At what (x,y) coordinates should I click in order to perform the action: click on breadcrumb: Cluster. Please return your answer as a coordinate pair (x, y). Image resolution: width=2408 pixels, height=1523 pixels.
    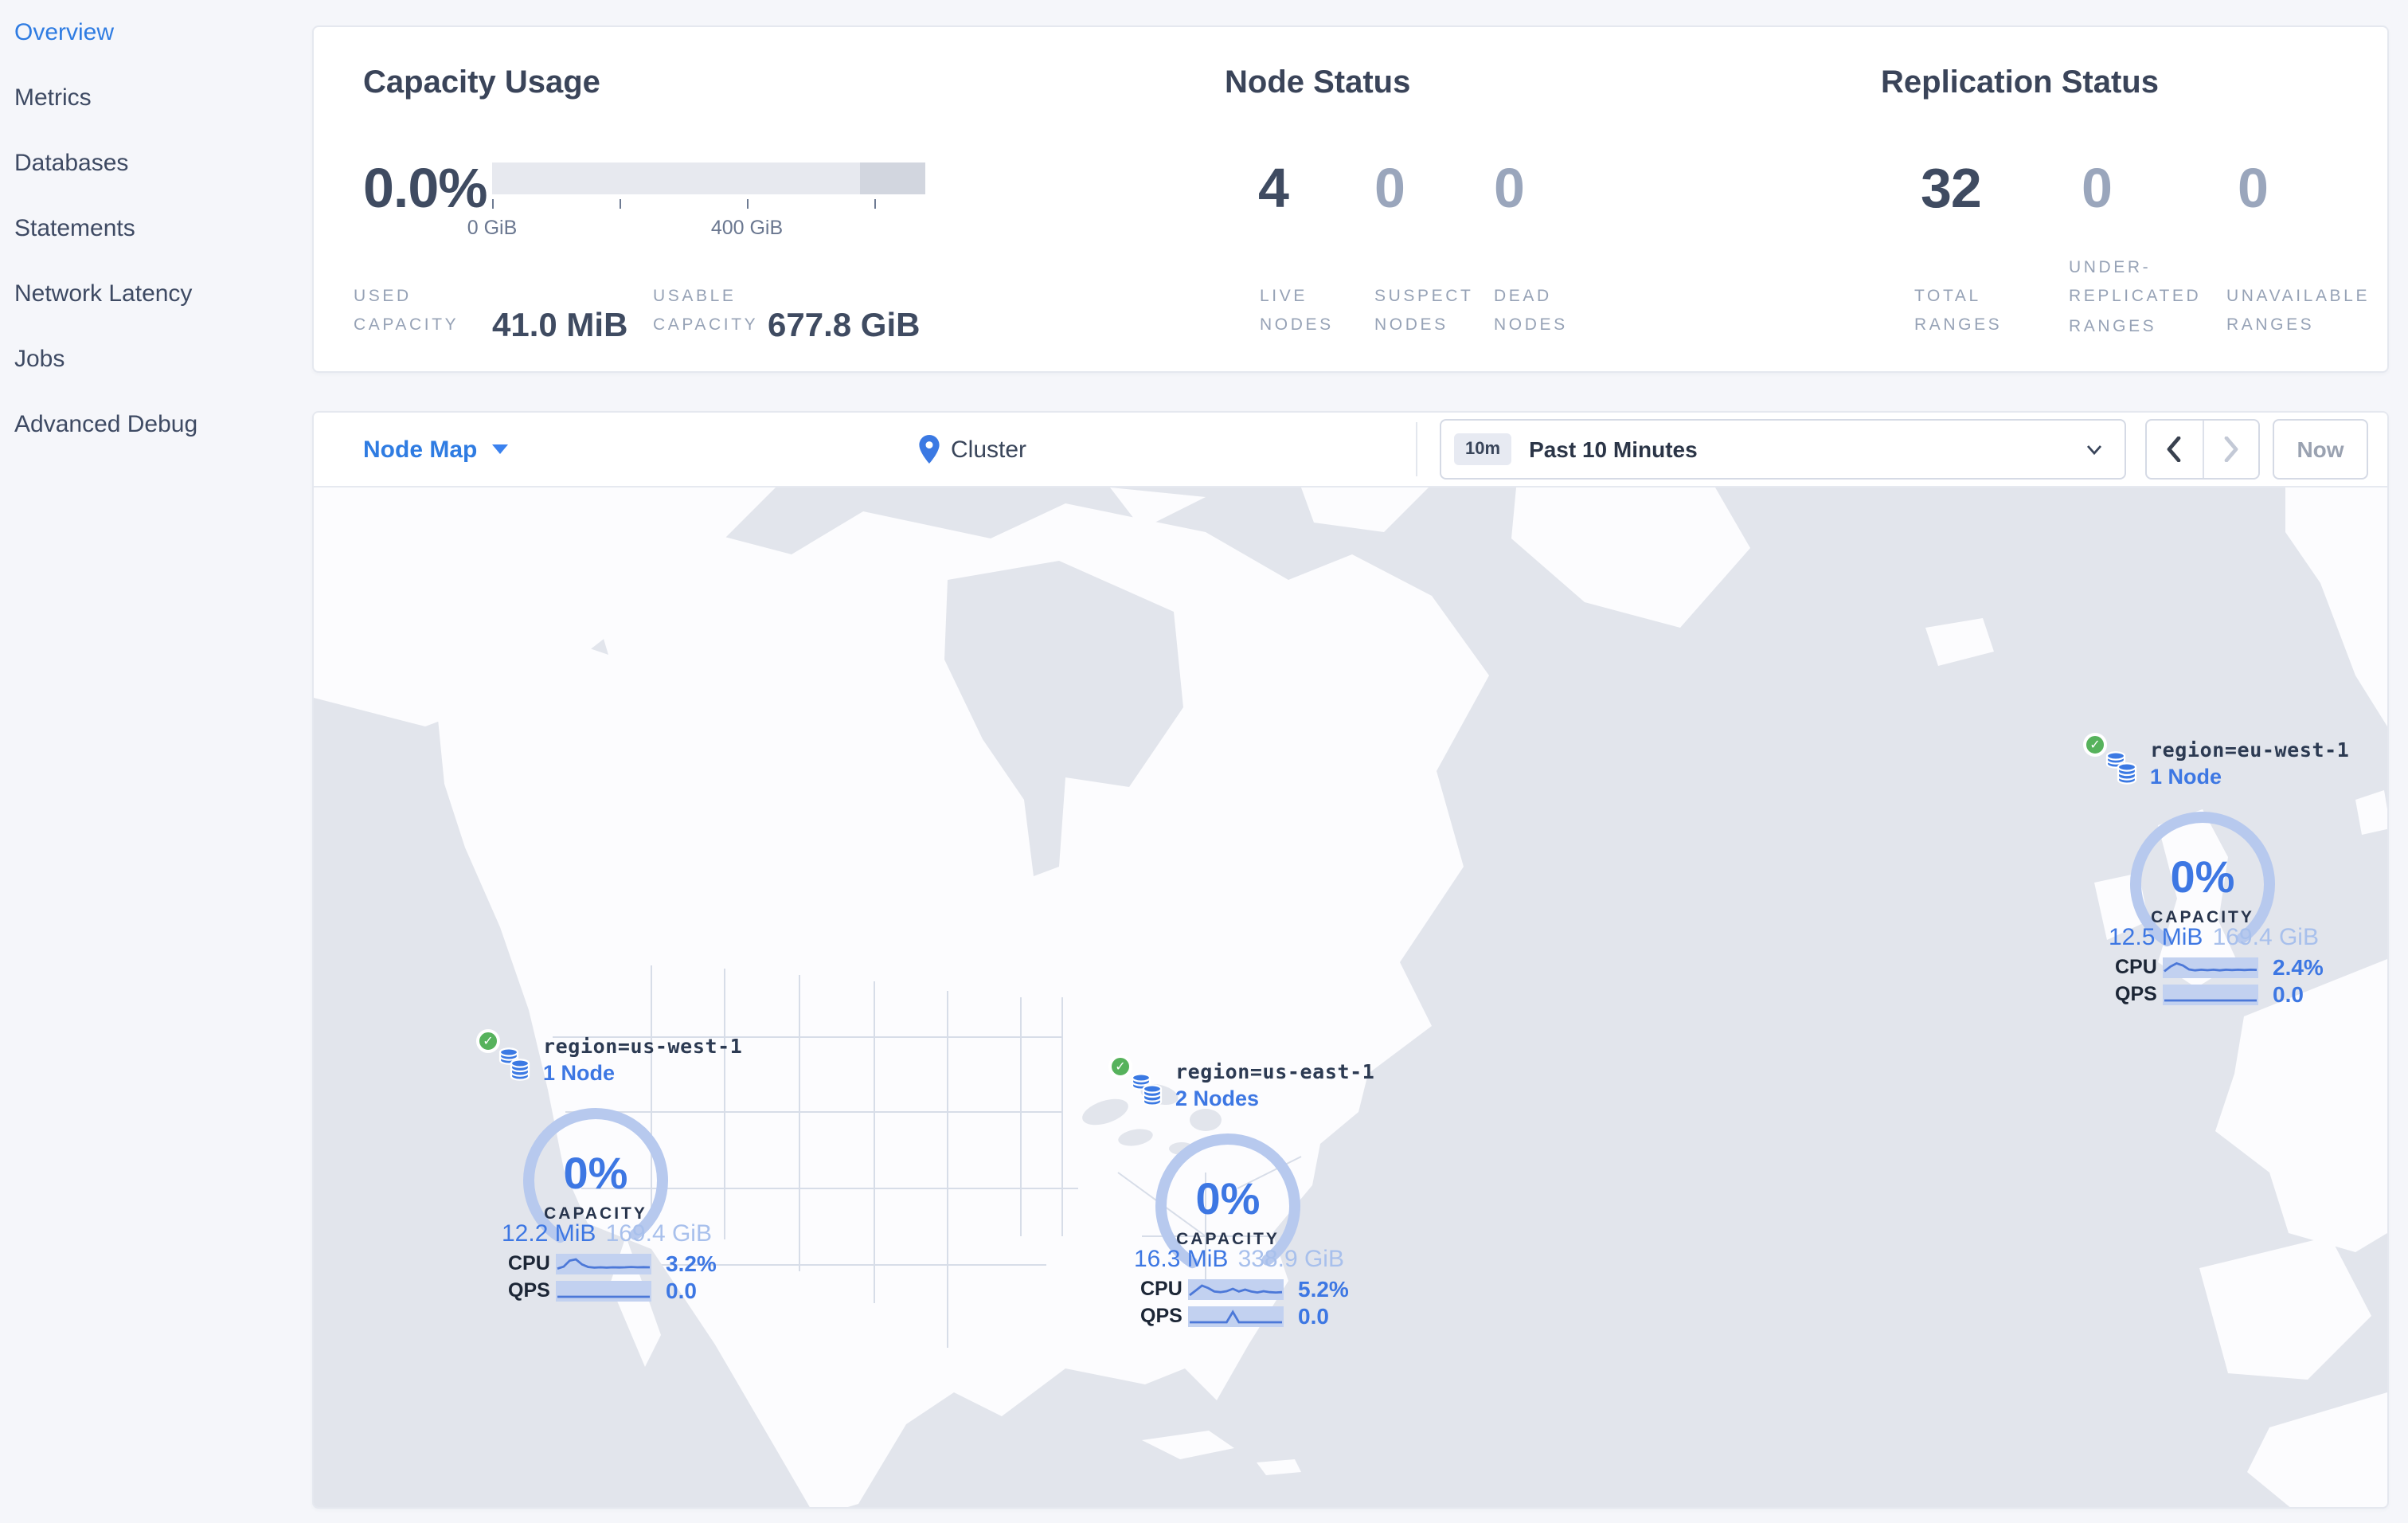
    Looking at the image, I should click on (972, 449).